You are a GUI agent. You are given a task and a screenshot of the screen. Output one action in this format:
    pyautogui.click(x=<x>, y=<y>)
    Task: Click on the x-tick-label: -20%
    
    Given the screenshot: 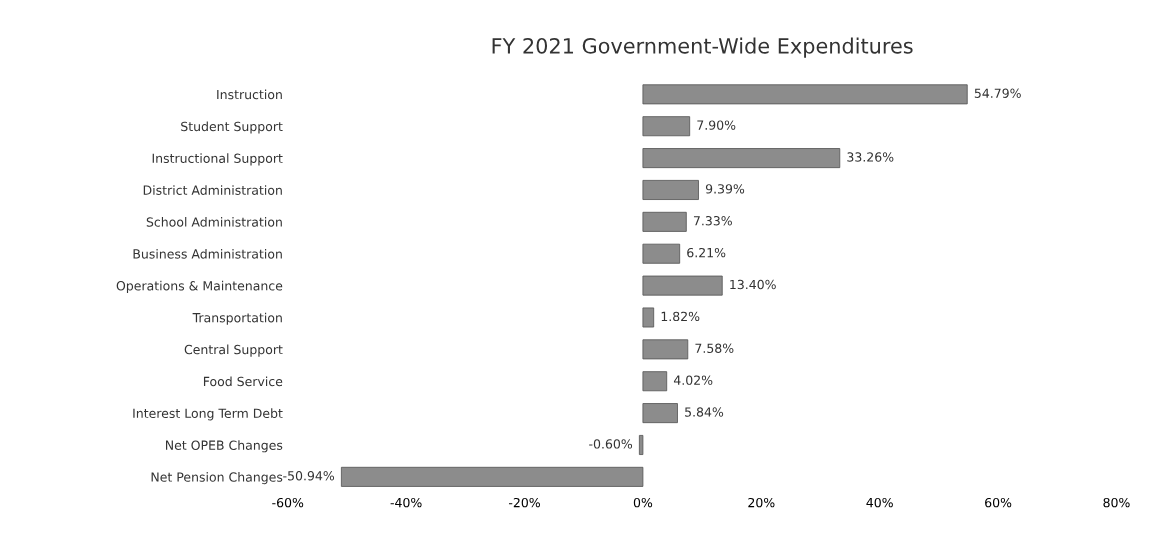 What is the action you would take?
    pyautogui.click(x=524, y=502)
    